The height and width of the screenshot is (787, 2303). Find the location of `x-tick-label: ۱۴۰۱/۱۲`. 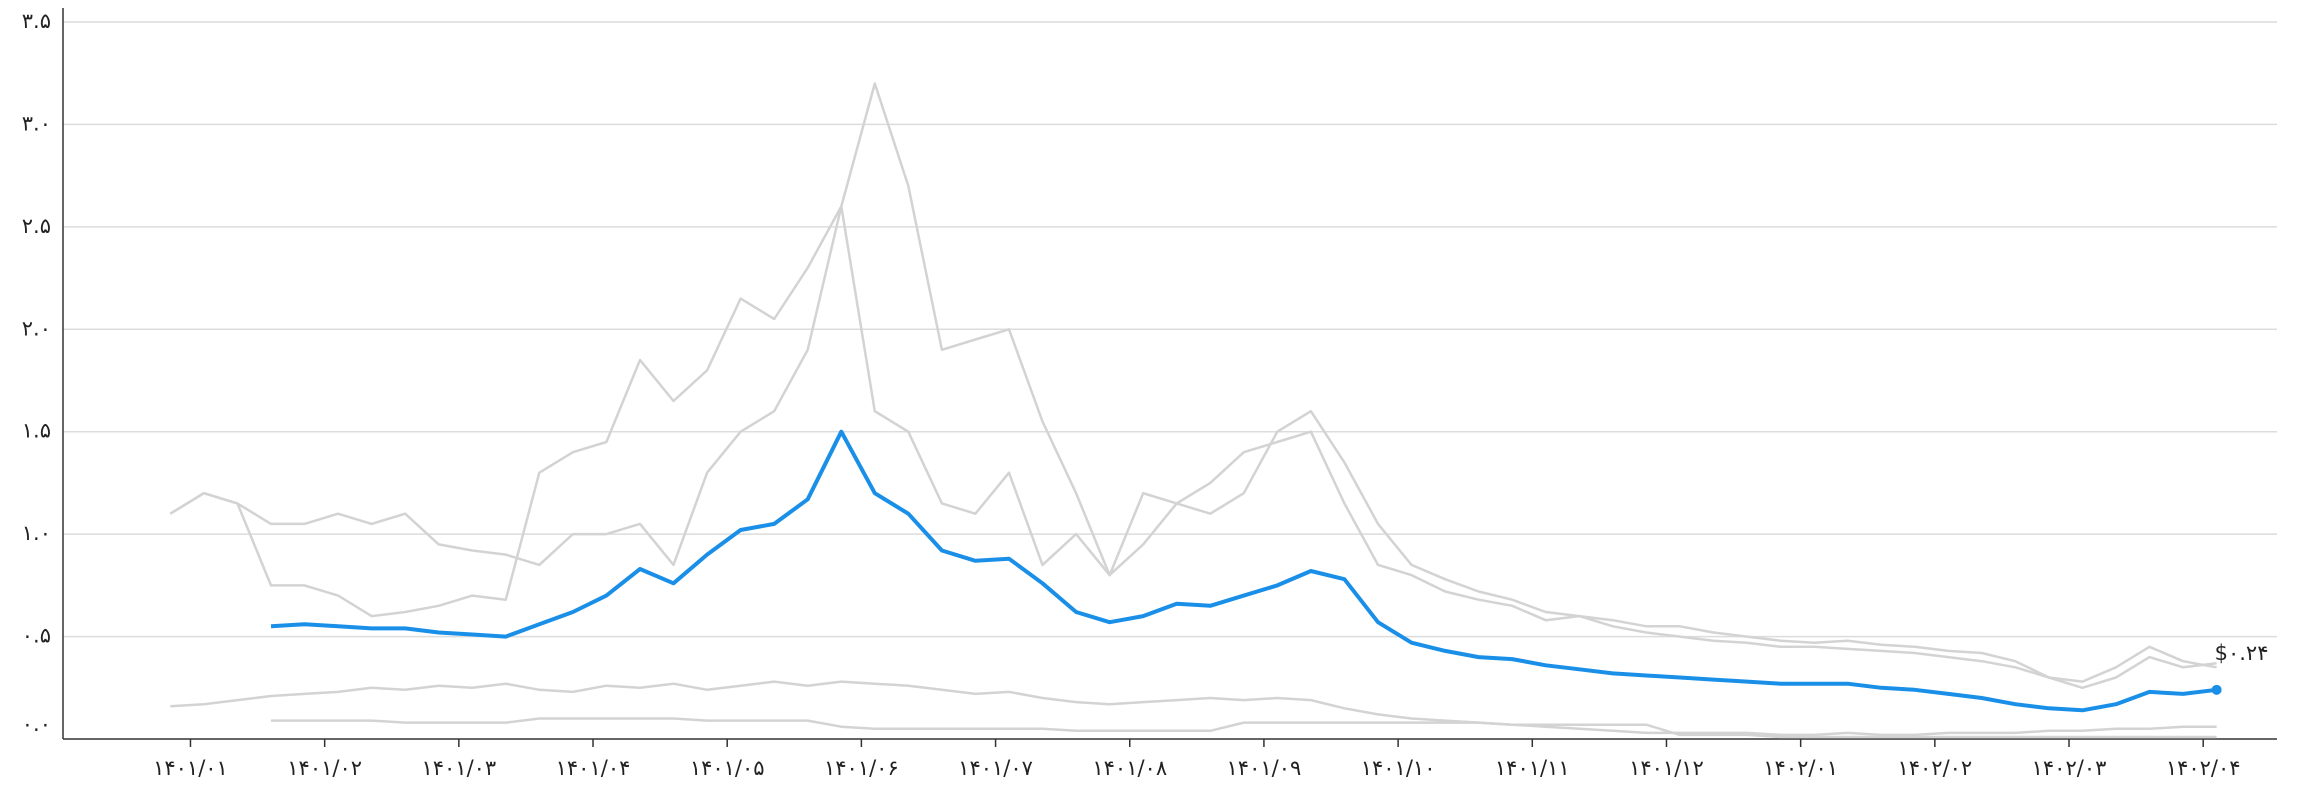

x-tick-label: ۱۴۰۱/۱۲ is located at coordinates (1666, 768).